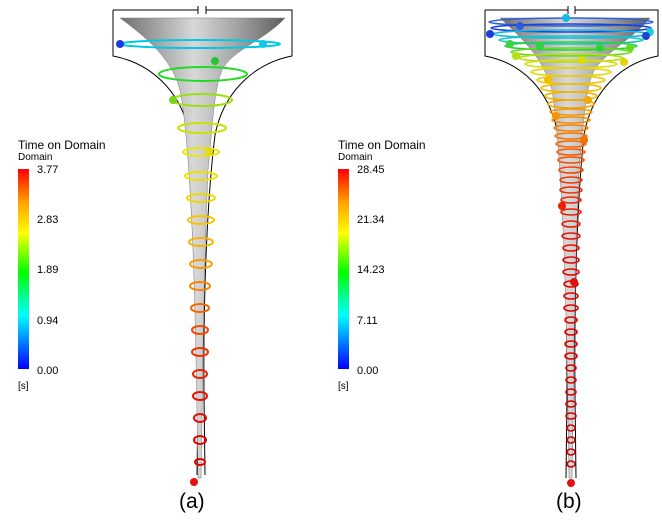 The height and width of the screenshot is (520, 662). What do you see at coordinates (48, 371) in the screenshot?
I see `legend-a-tick-min: 0.00` at bounding box center [48, 371].